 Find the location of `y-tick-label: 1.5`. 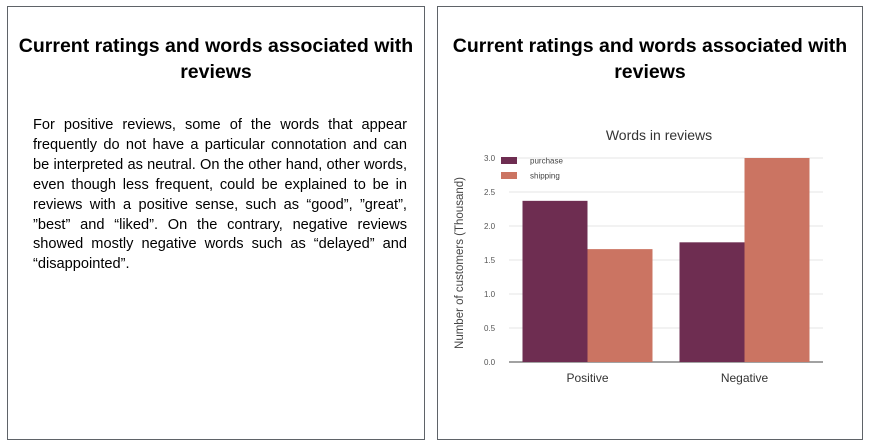

y-tick-label: 1.5 is located at coordinates (490, 260).